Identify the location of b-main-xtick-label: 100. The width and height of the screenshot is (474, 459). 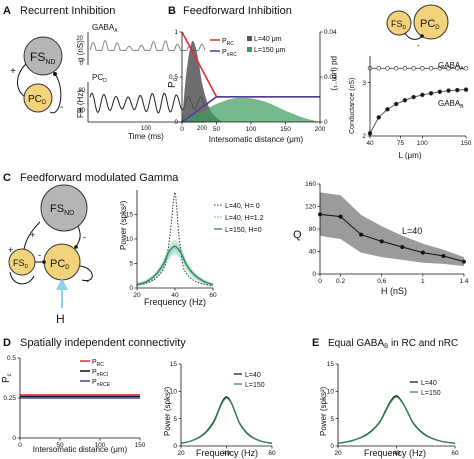
(251, 129).